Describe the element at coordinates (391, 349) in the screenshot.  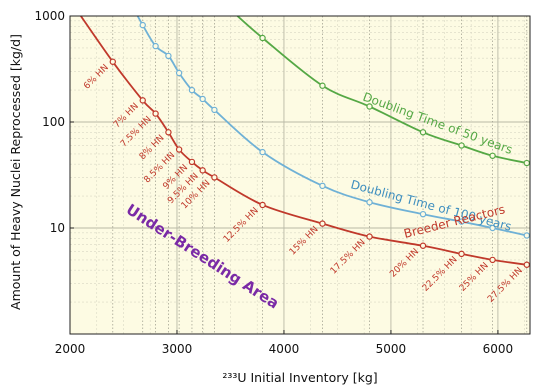
I see `x-tick-label: 5000` at that location.